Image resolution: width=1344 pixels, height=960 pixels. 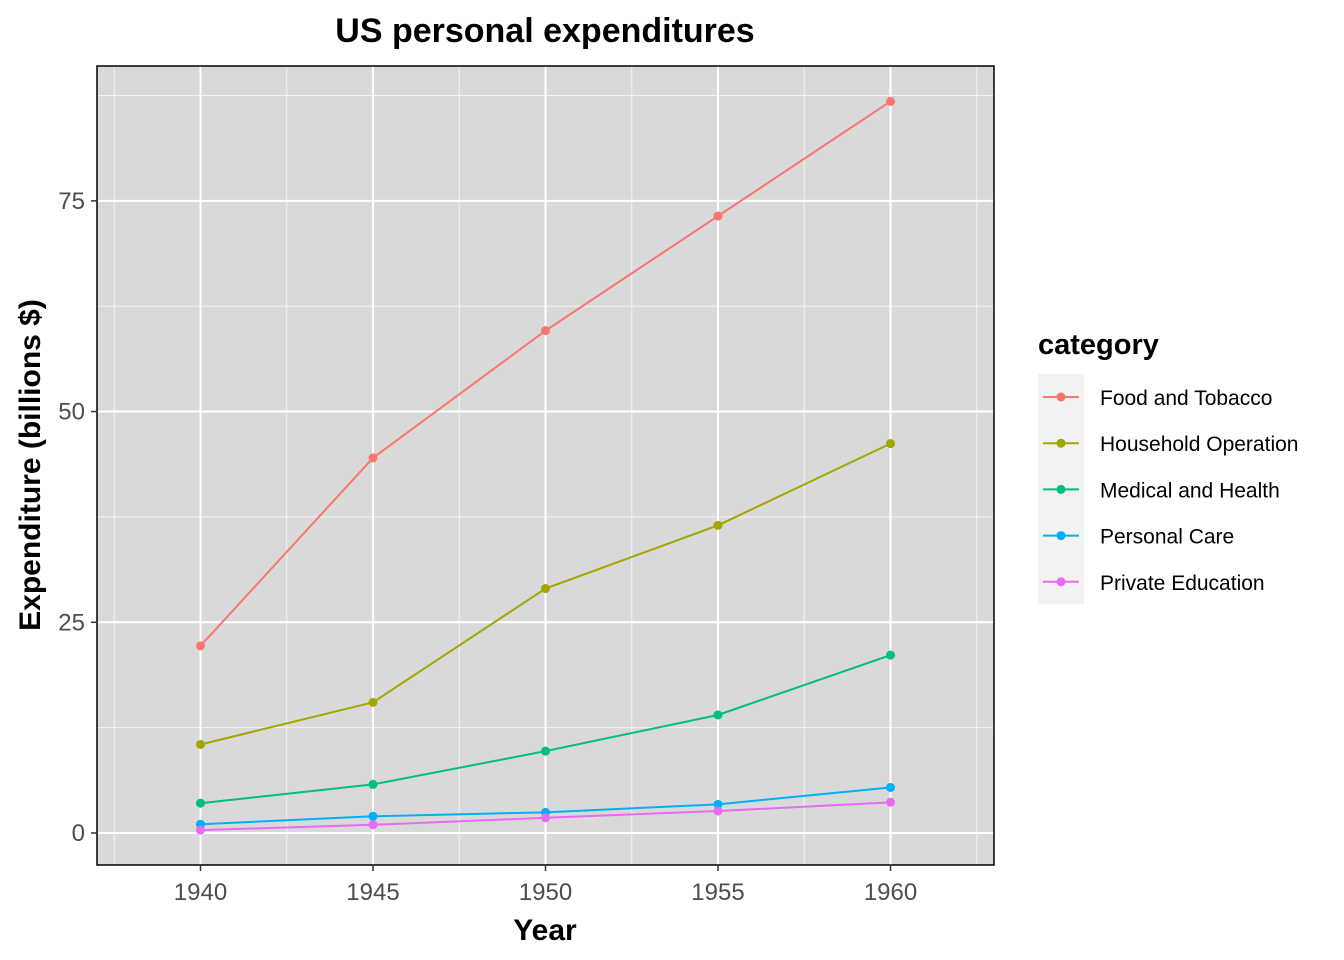 What do you see at coordinates (372, 892) in the screenshot?
I see `x-tick-label: 1945` at bounding box center [372, 892].